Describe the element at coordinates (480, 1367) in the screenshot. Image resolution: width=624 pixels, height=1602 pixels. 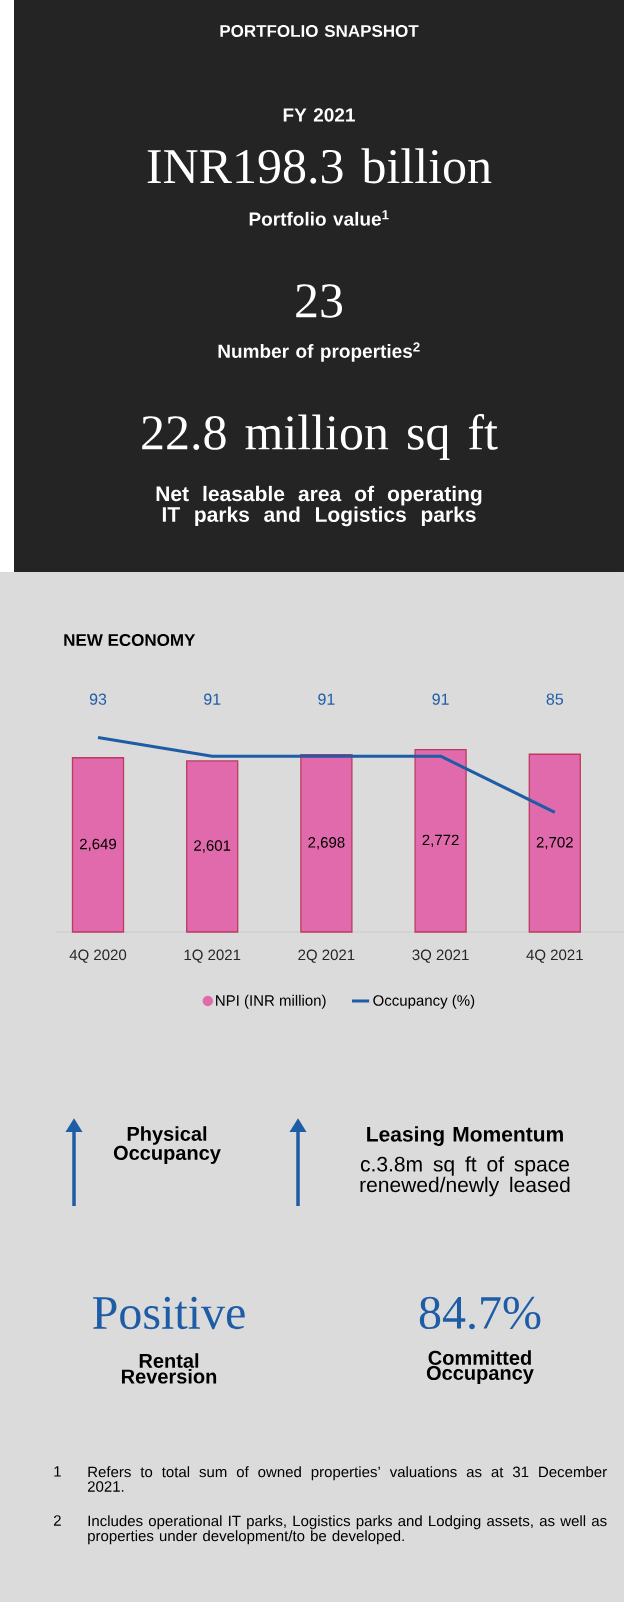
I see `text: Committed Occupancy` at that location.